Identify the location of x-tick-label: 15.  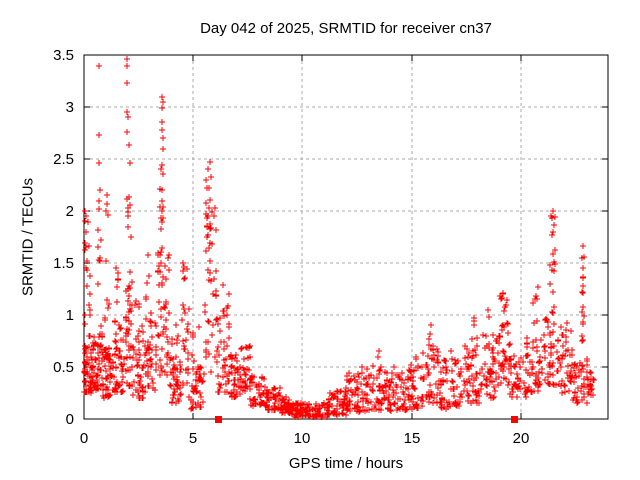
(412, 438).